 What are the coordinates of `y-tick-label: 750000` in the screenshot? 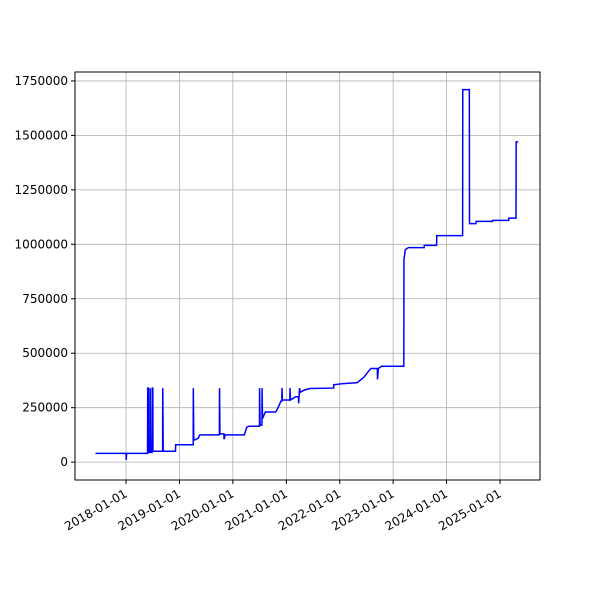 It's located at (45, 299).